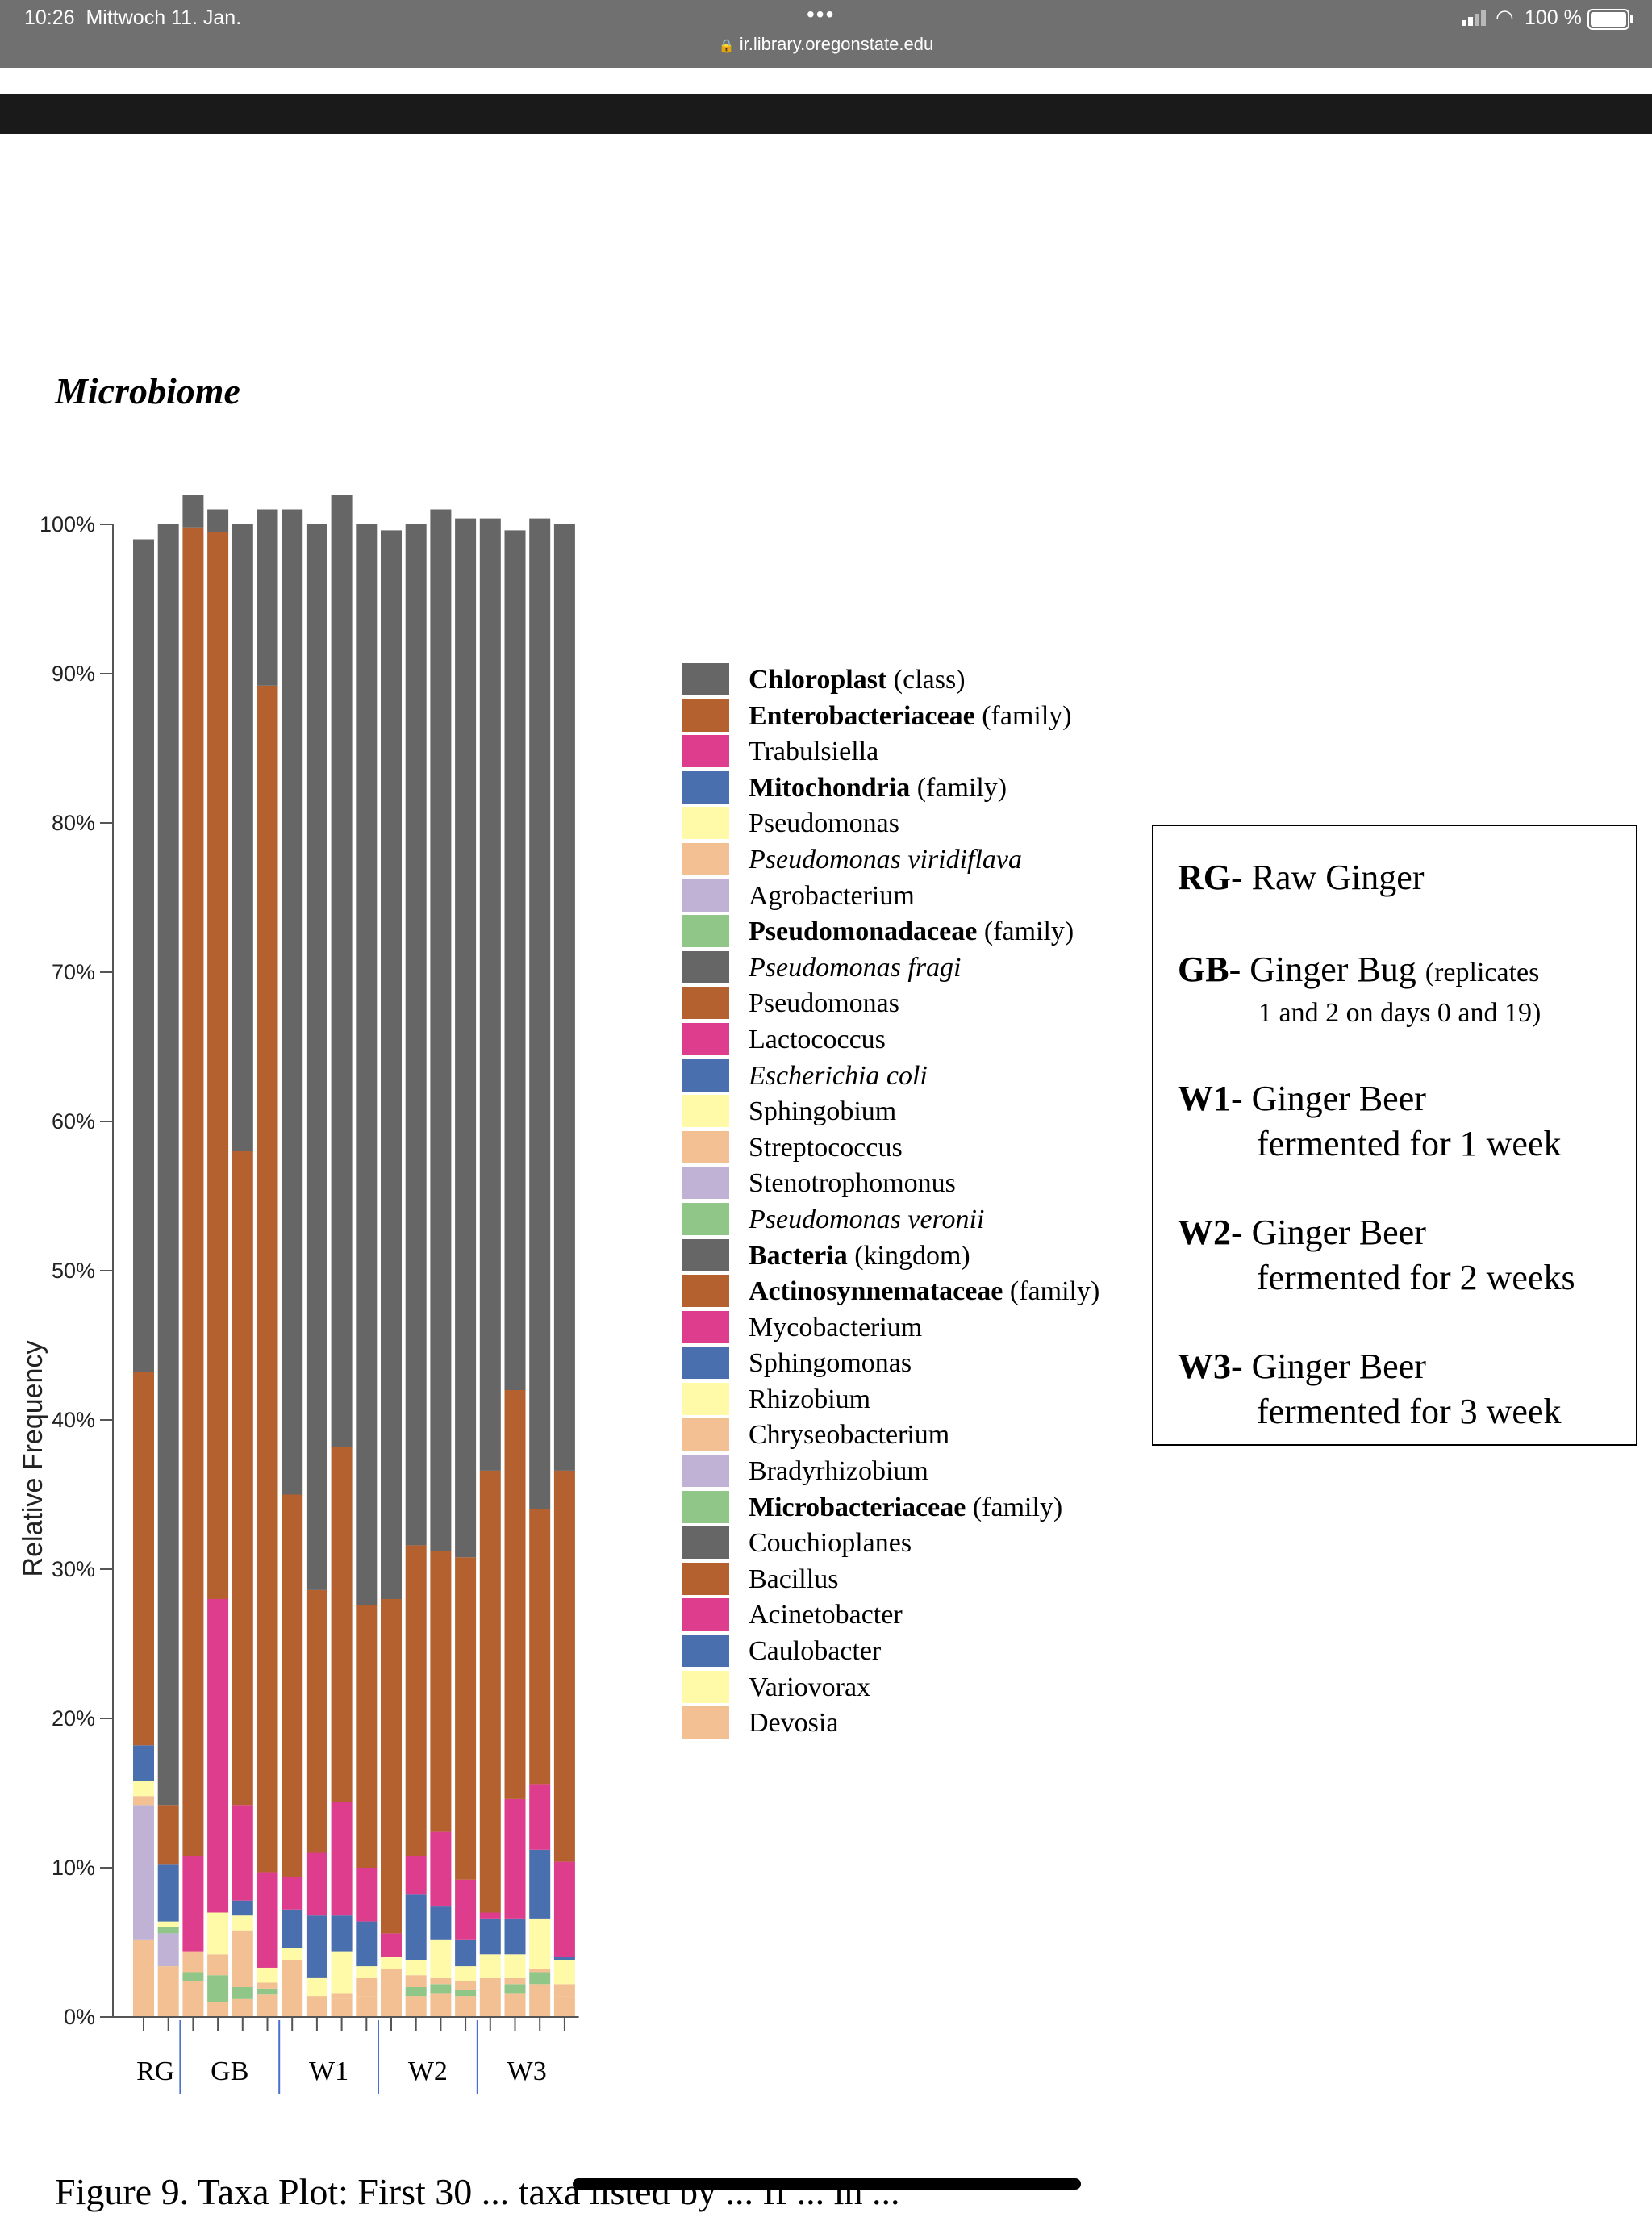 The height and width of the screenshot is (2213, 1652). Describe the element at coordinates (827, 2184) in the screenshot. I see `home-indicator` at that location.